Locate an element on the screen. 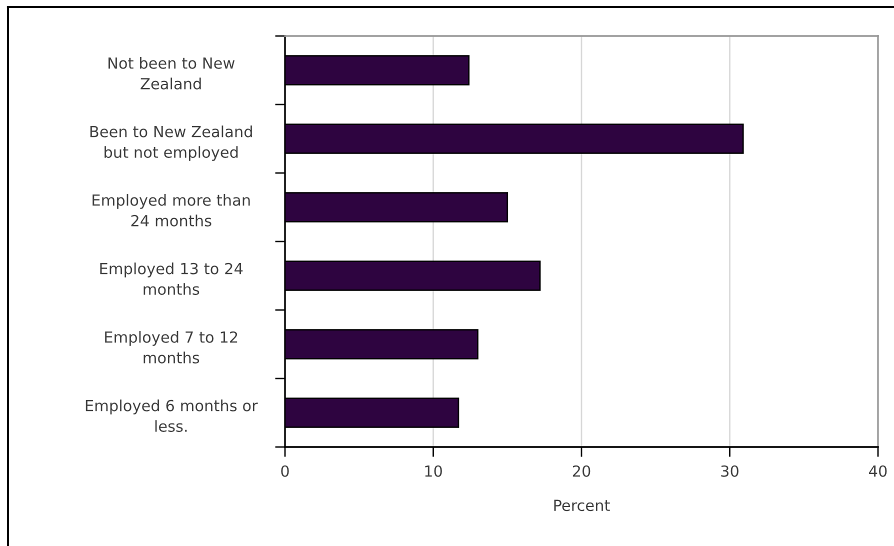  x-tick-label: 40 is located at coordinates (878, 471).